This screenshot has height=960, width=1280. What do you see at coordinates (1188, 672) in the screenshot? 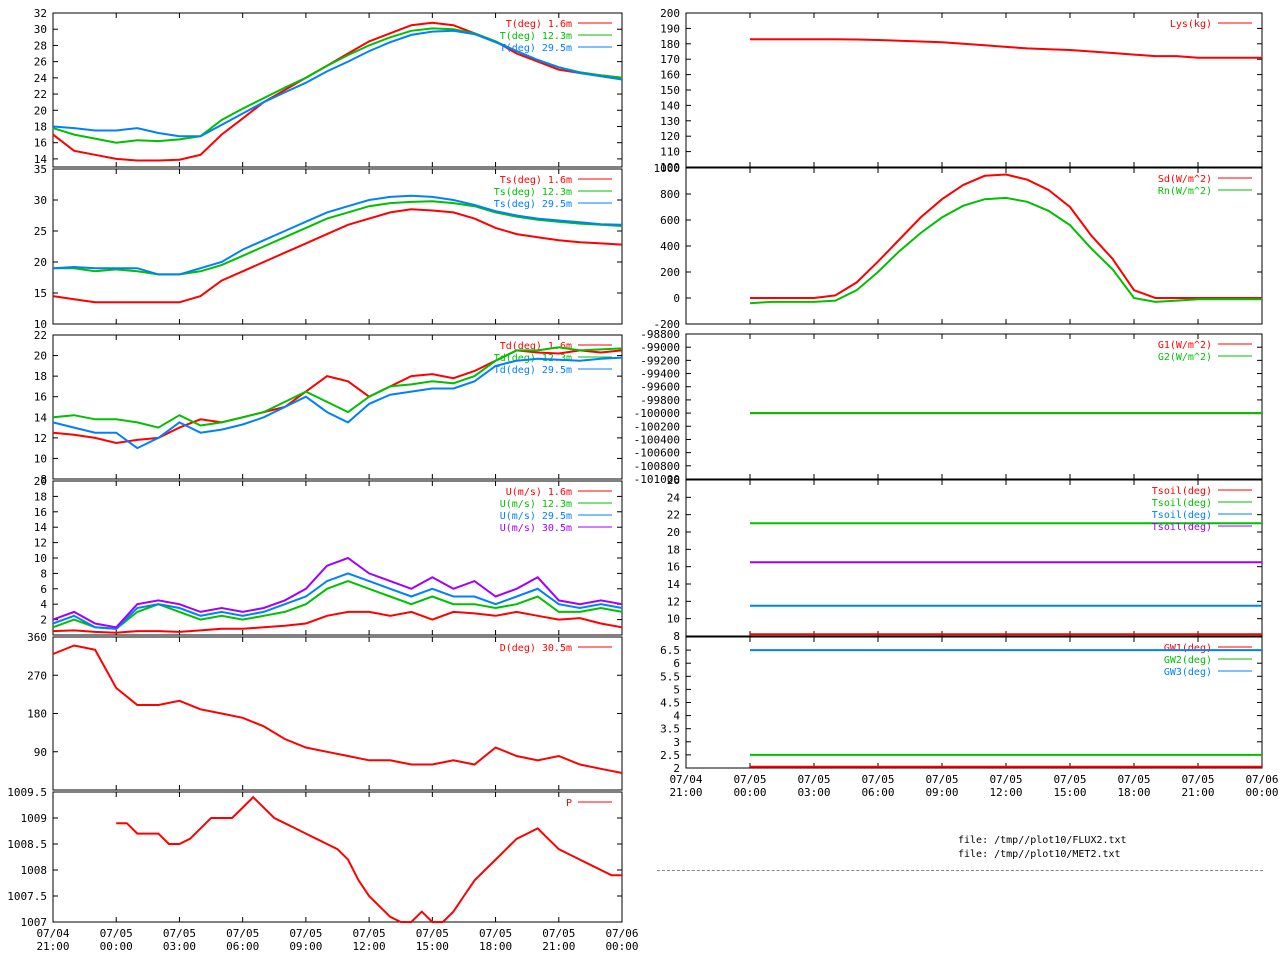
I see `legend-label: GW3(deg)` at bounding box center [1188, 672].